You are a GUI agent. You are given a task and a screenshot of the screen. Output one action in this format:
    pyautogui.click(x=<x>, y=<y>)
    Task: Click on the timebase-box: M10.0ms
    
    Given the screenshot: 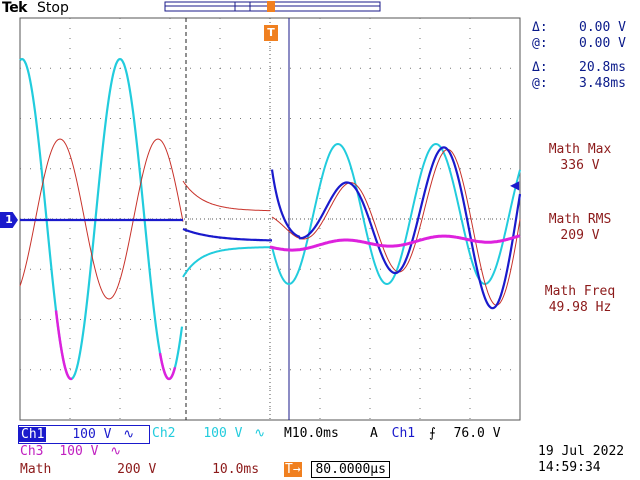 What is the action you would take?
    pyautogui.click(x=329, y=433)
    